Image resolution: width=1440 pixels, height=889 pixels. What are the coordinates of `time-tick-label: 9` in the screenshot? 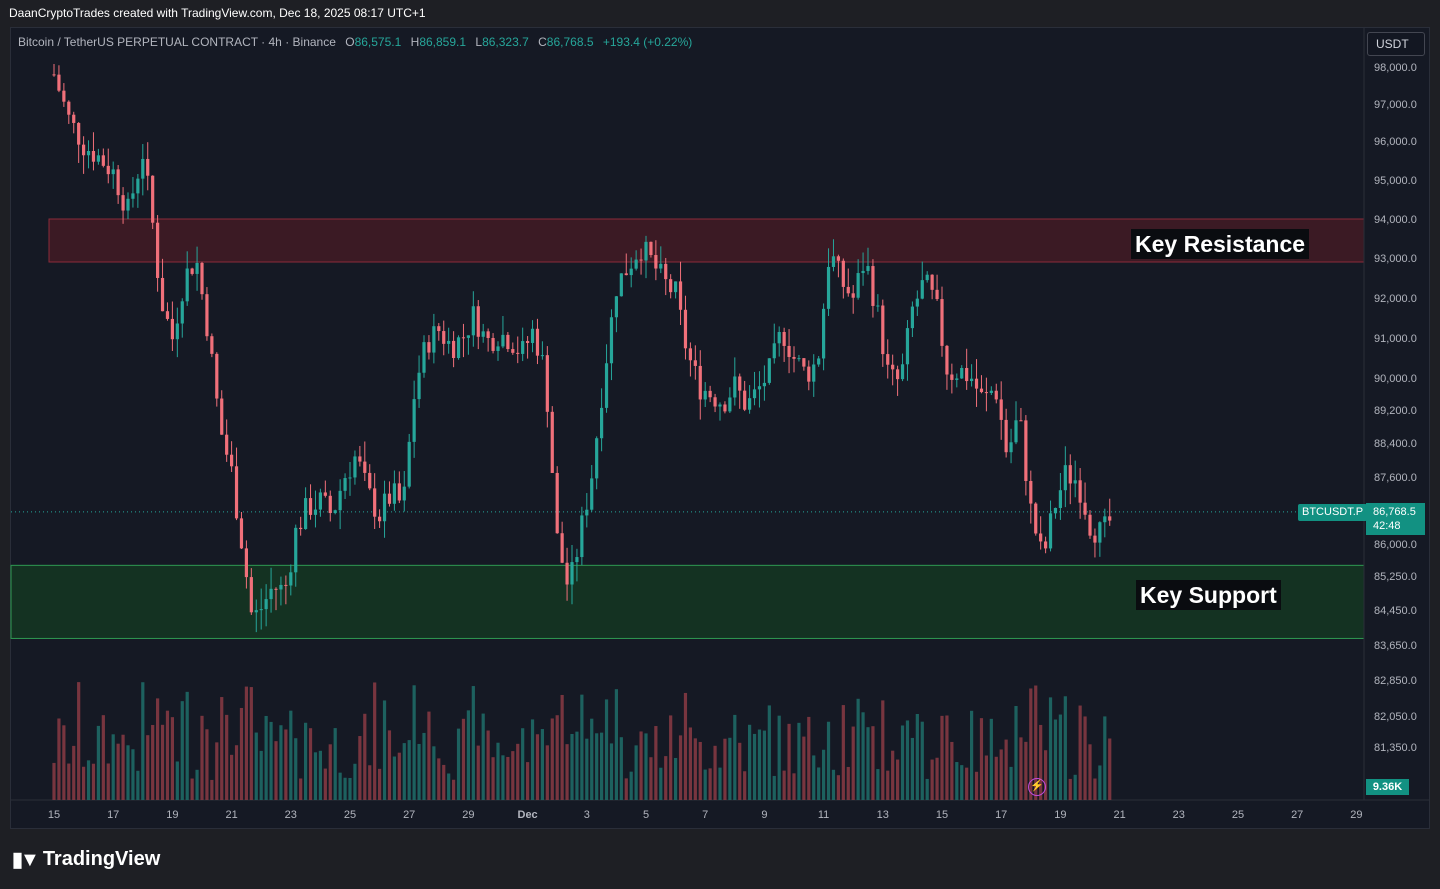 It's located at (764, 815).